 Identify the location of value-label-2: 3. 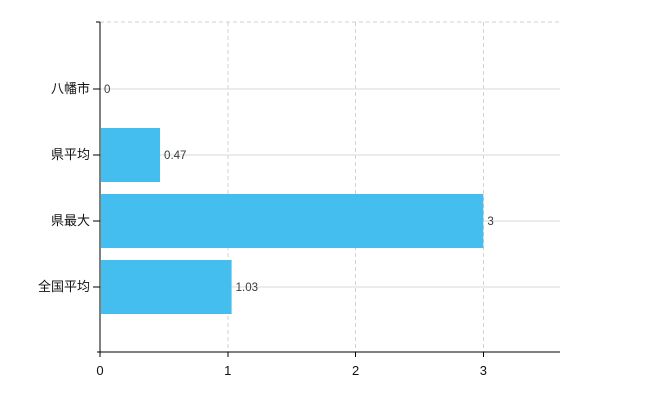
(490, 222).